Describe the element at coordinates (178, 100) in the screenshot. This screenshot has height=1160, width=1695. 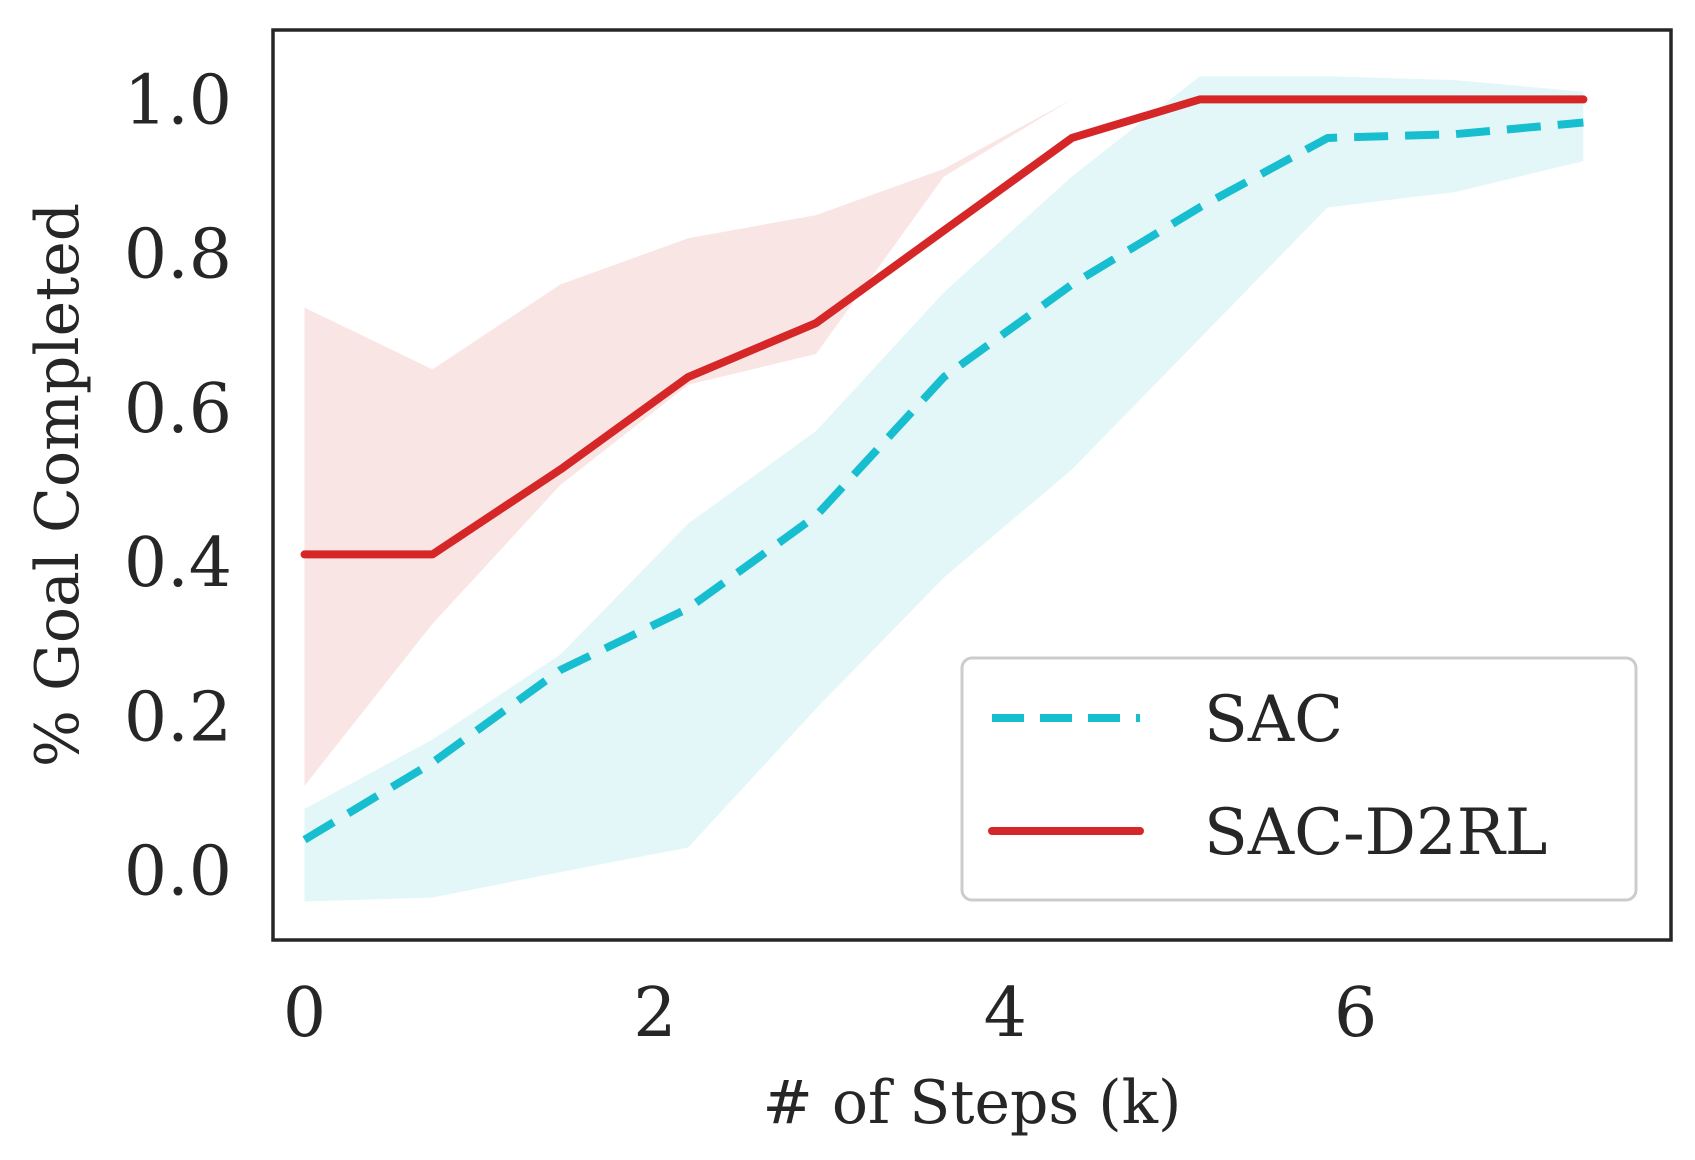
I see `y-tick-label: 1.0` at that location.